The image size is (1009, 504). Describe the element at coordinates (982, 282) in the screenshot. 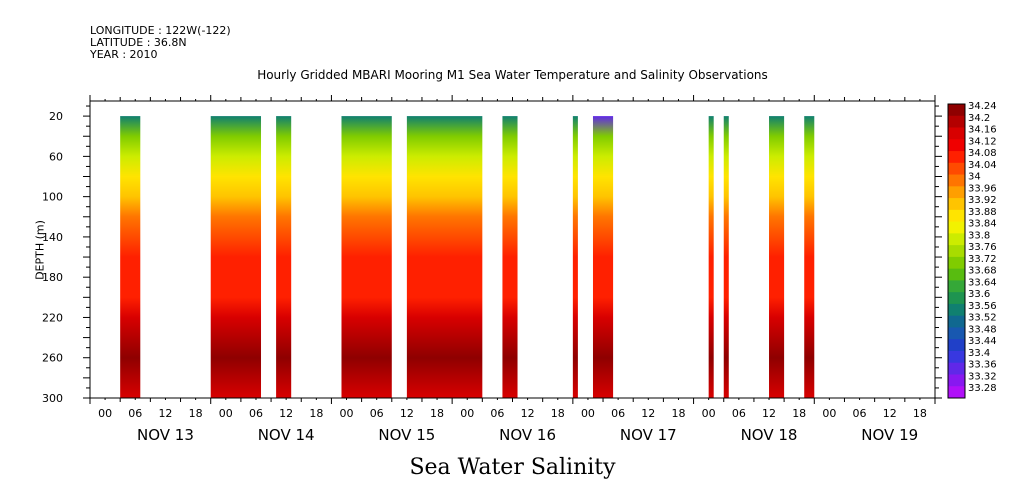

I see `colorbar-label: 33.64` at that location.